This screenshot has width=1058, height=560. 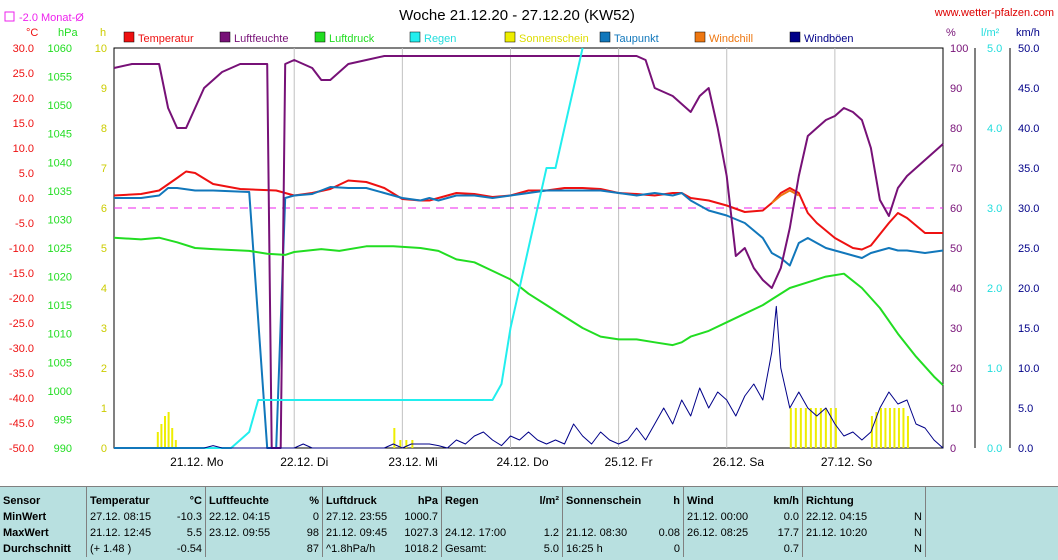 I want to click on tick-label-pressure: 1035, so click(x=60, y=192).